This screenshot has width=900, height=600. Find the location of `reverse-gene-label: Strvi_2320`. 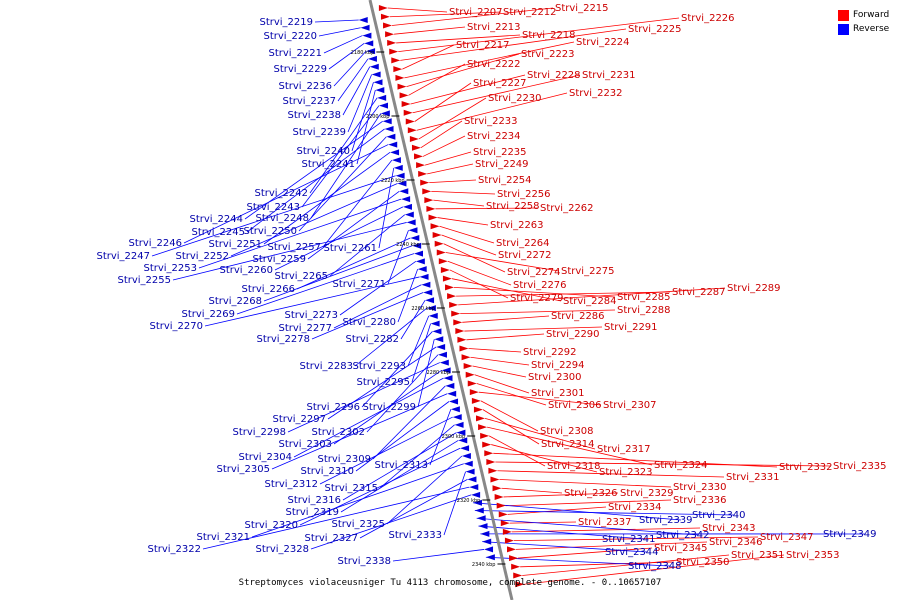

reverse-gene-label: Strvi_2320 is located at coordinates (271, 525).